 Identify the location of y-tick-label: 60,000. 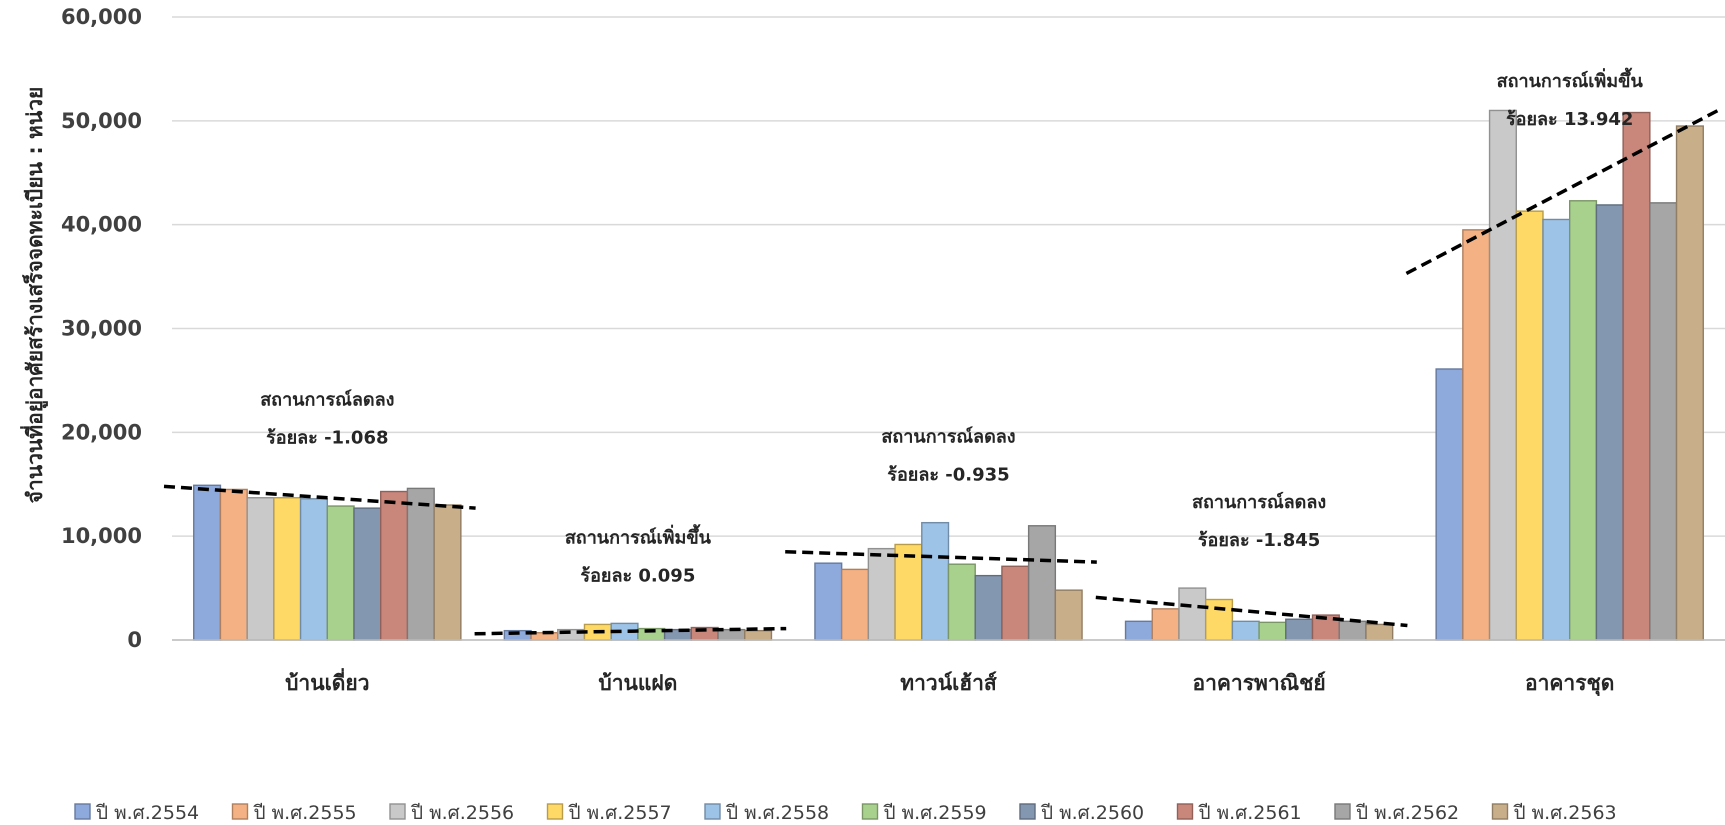
(101, 17).